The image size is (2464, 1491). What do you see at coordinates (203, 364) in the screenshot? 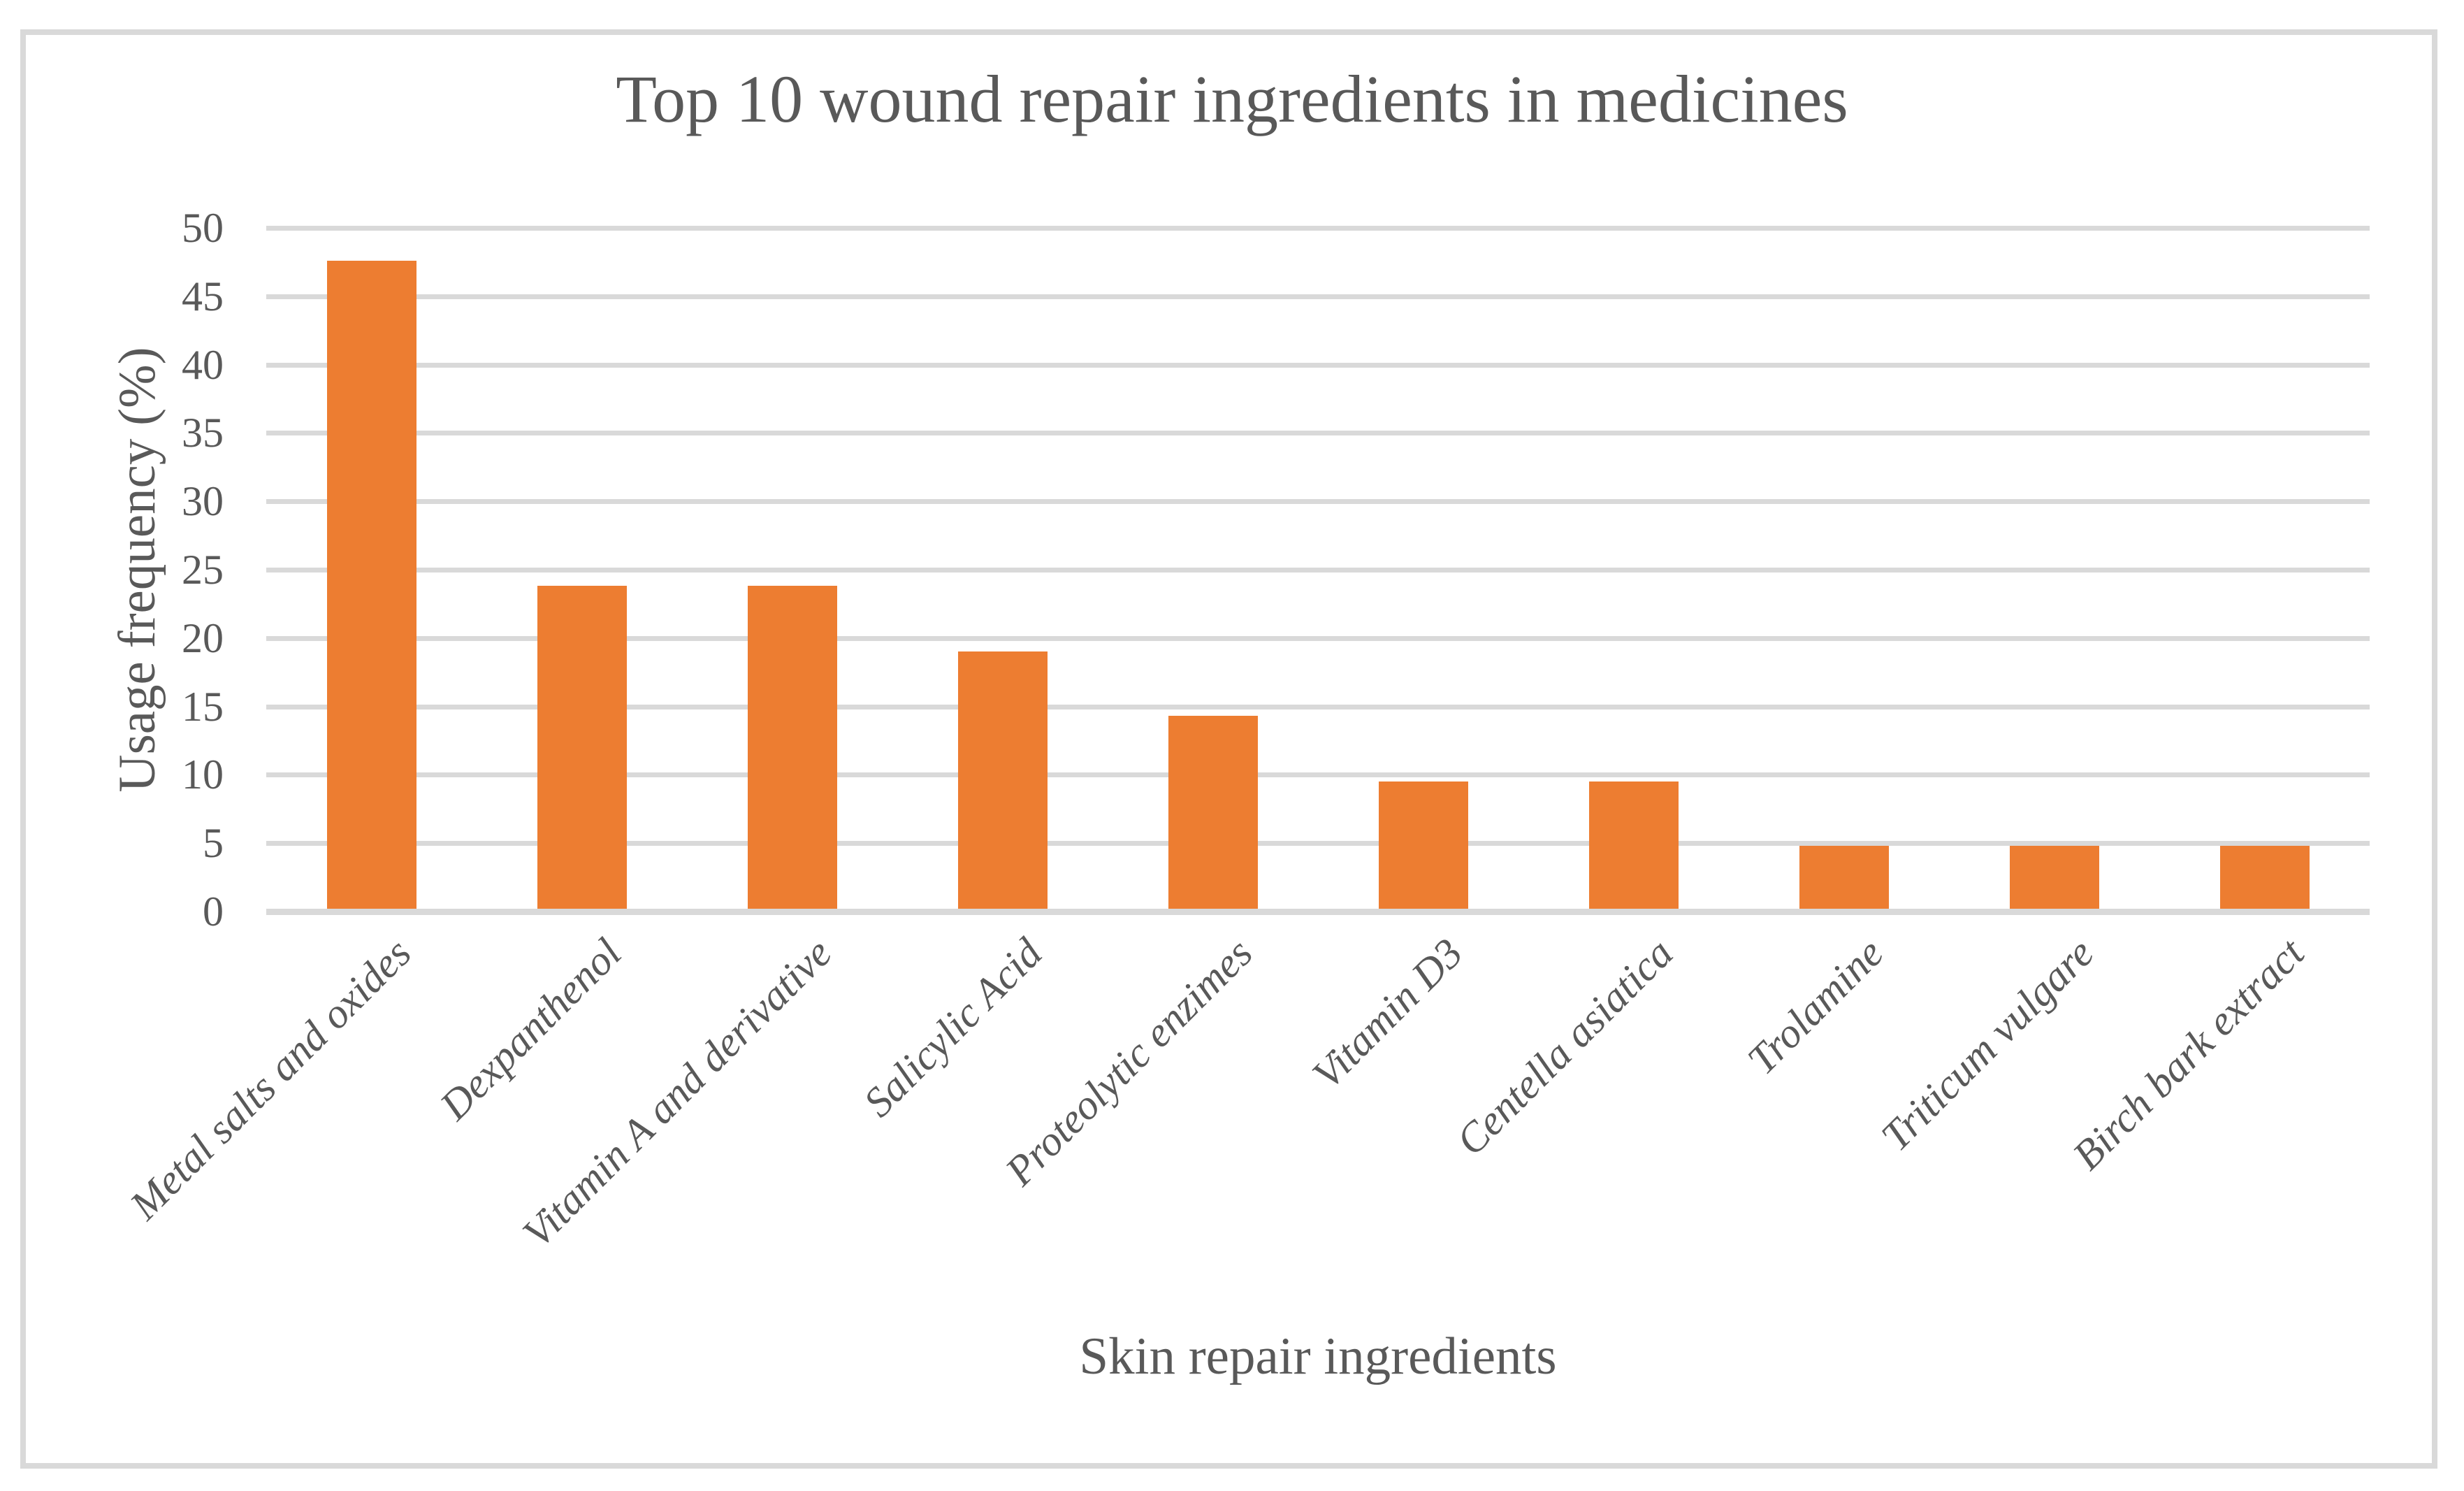
I see `y-tick-label: 40` at bounding box center [203, 364].